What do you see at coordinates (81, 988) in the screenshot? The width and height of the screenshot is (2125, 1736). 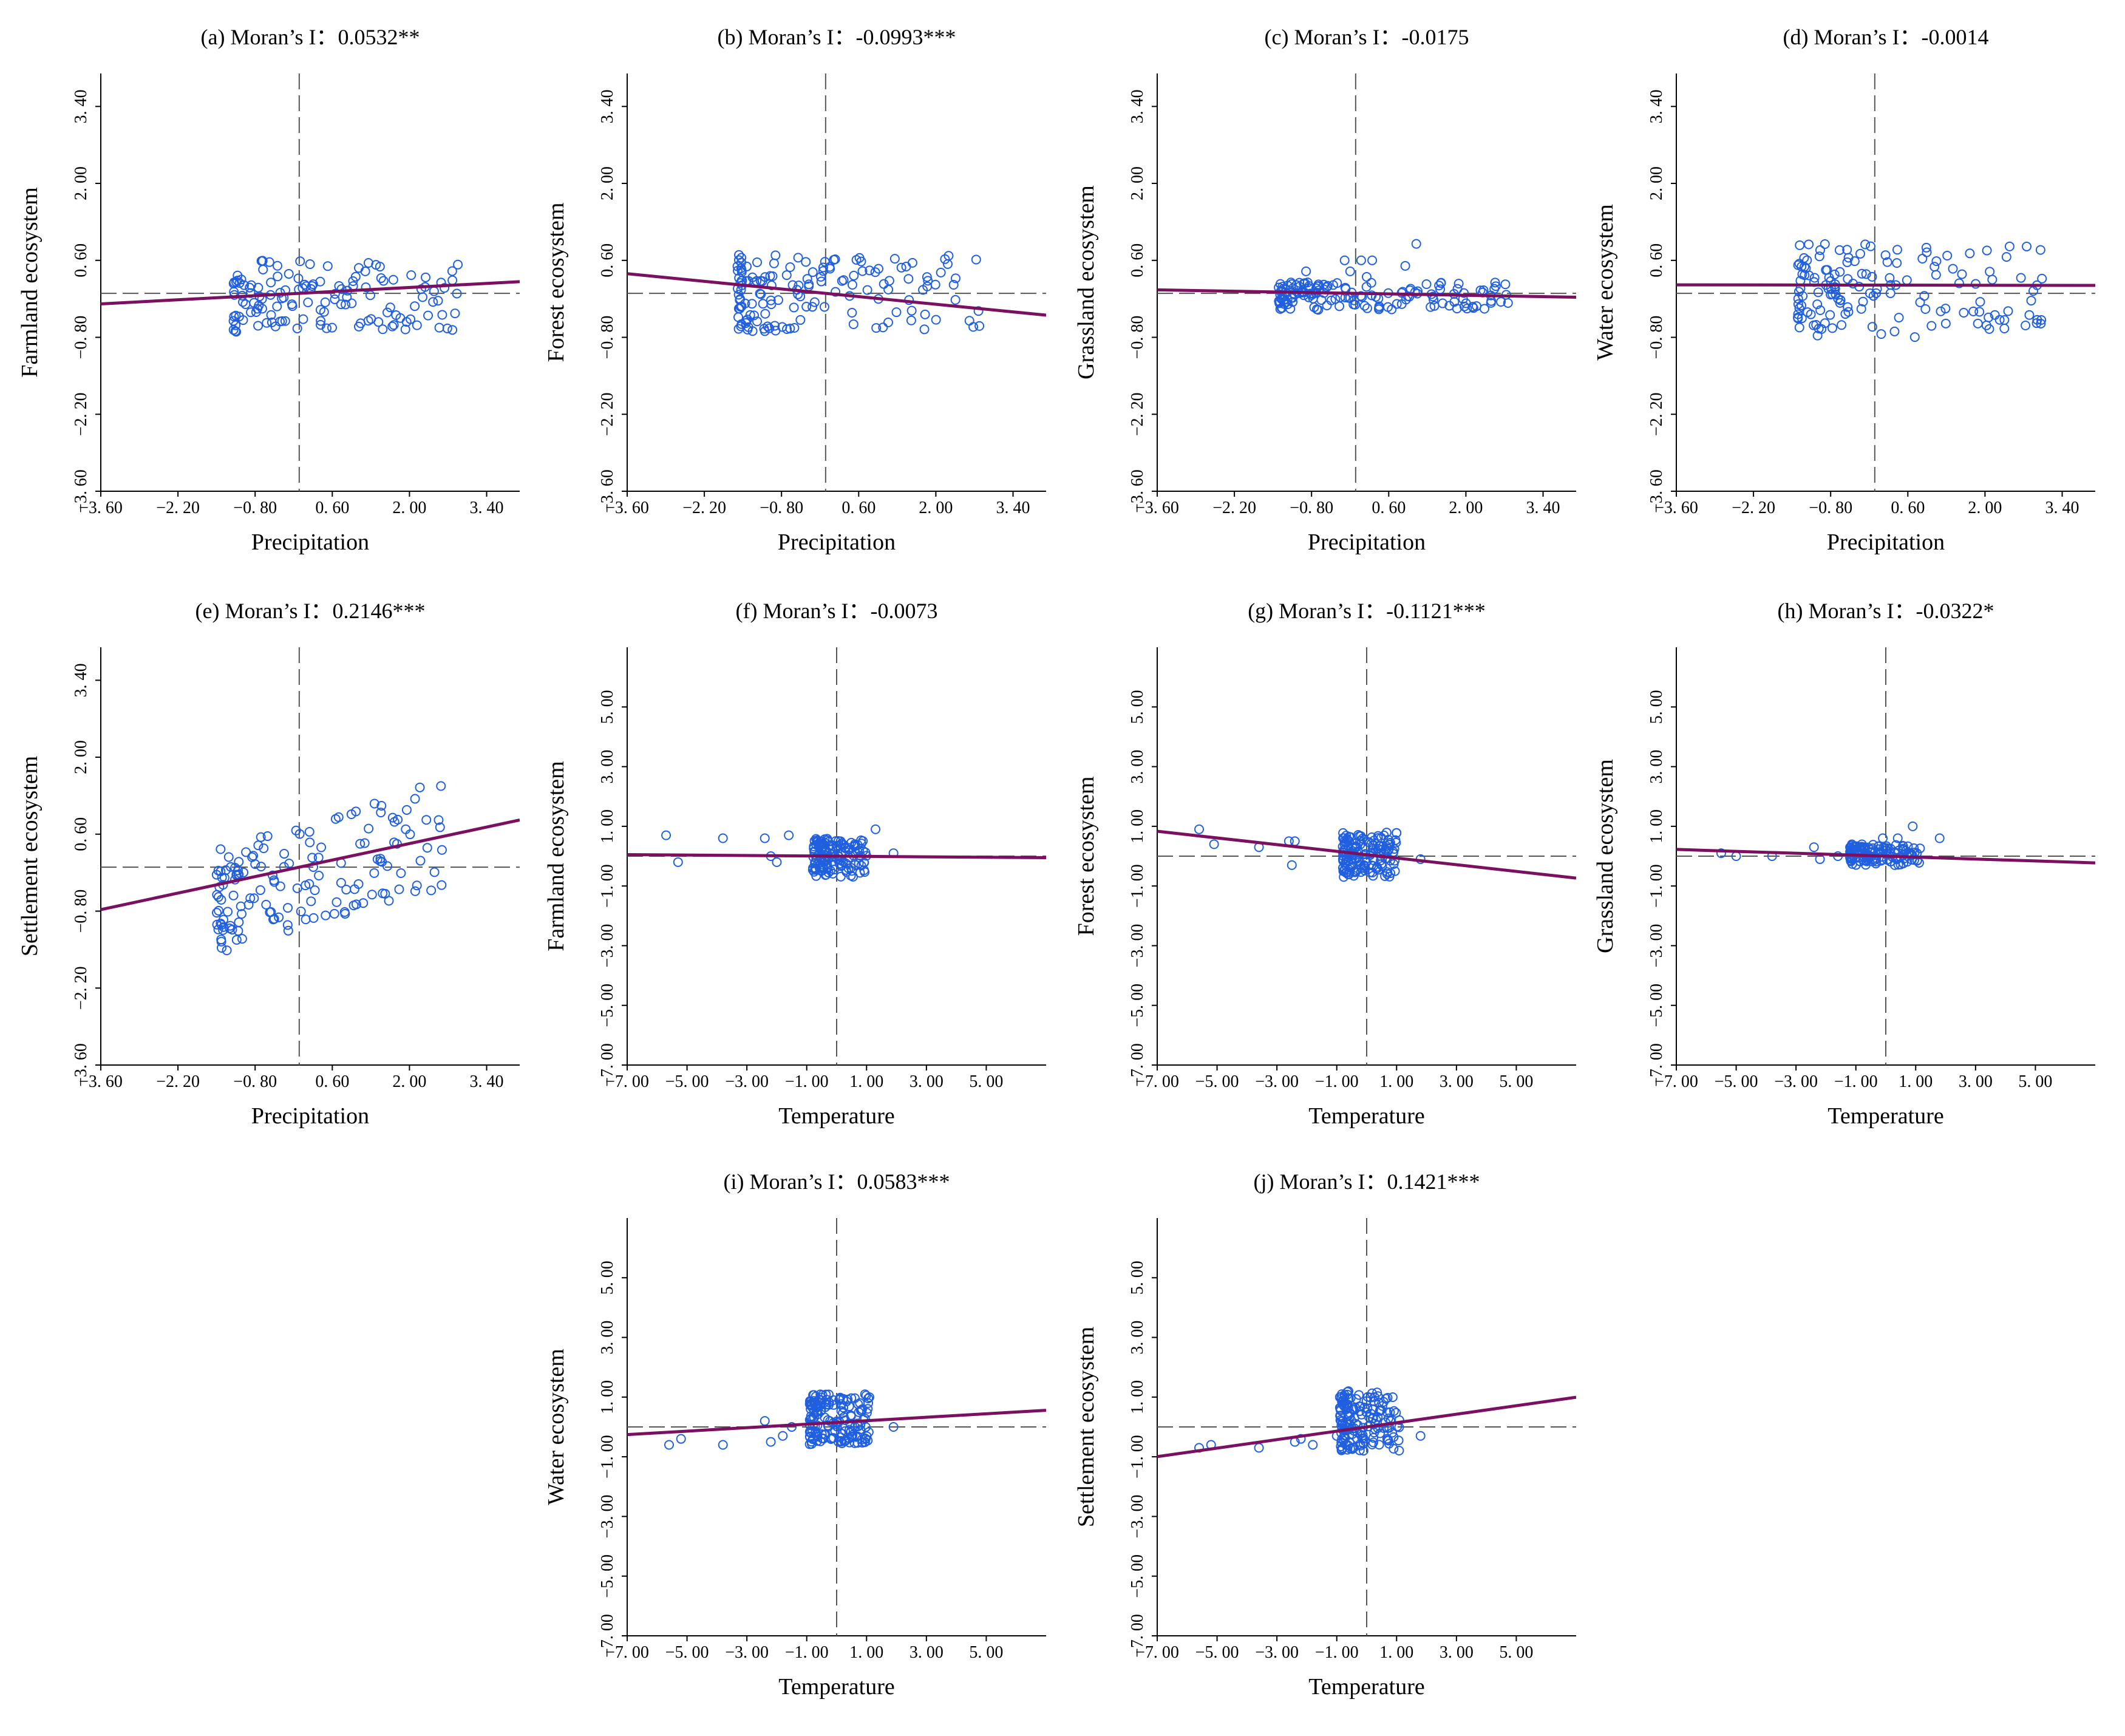 I see `y-tick-label: −2. 20` at bounding box center [81, 988].